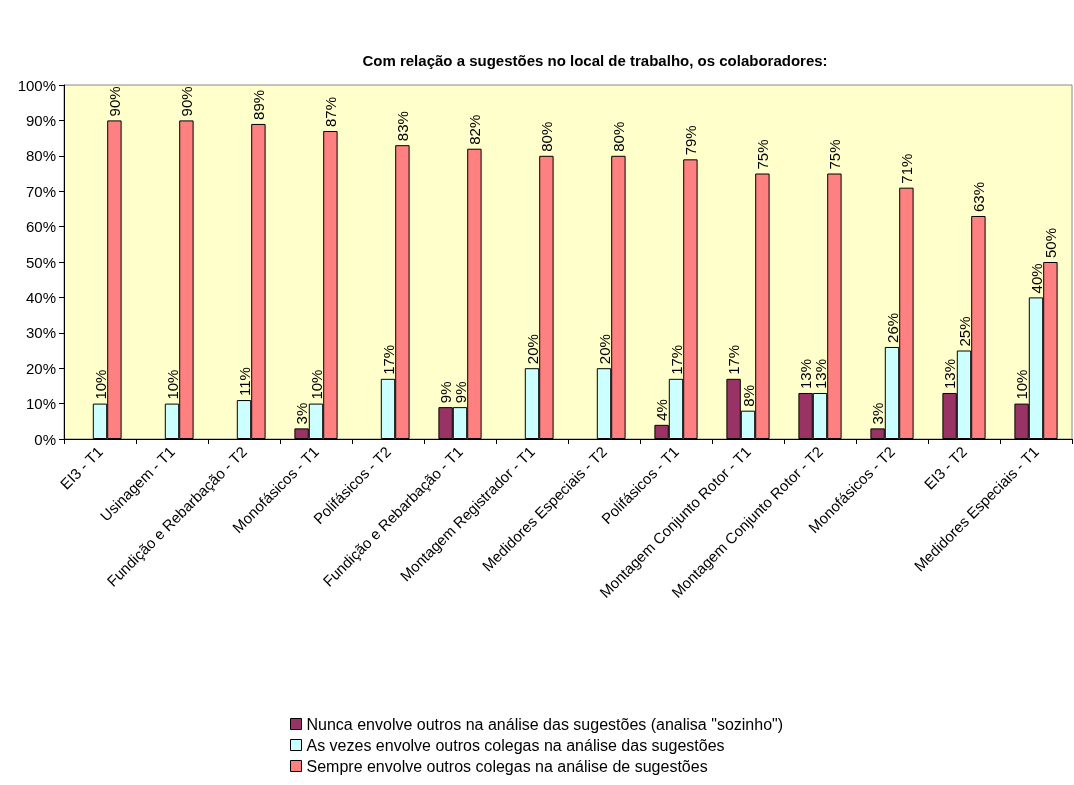  Describe the element at coordinates (690, 140) in the screenshot. I see `data-label: 79%` at that location.